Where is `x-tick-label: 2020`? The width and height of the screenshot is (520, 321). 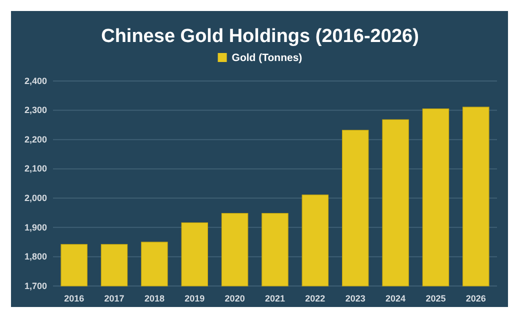
x-tick-label: 2020 is located at coordinates (234, 298).